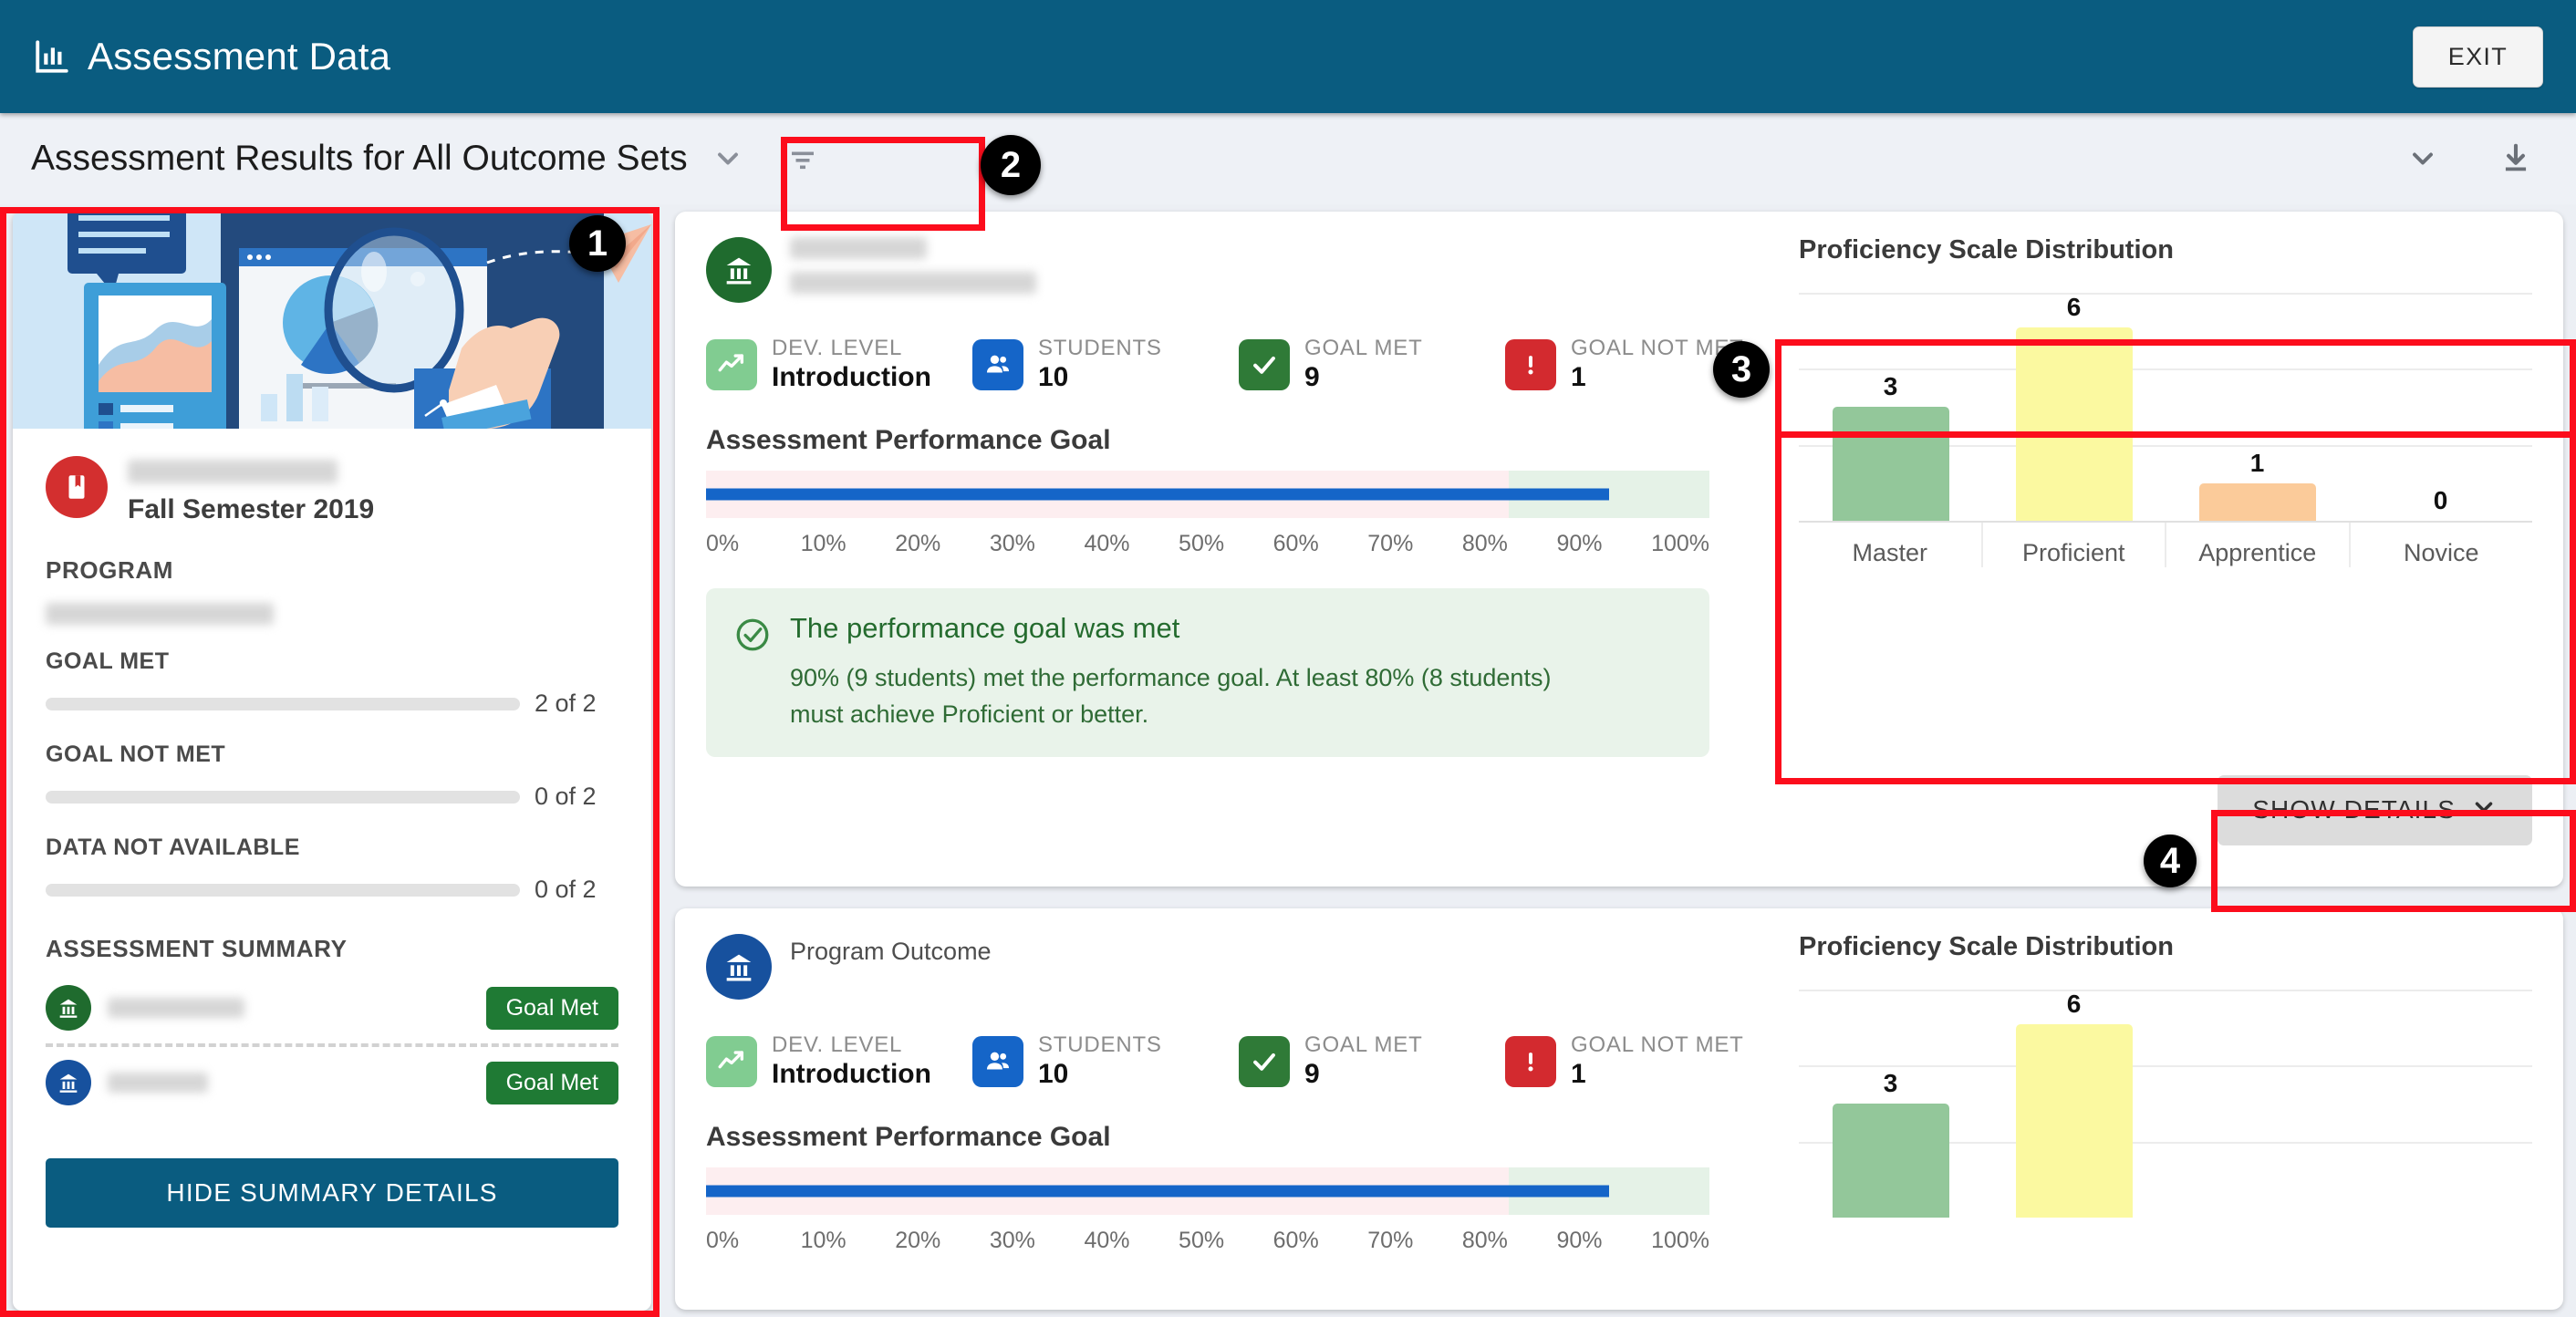 The width and height of the screenshot is (2576, 1317). I want to click on semester-term: Fall Semester 2019, so click(252, 509).